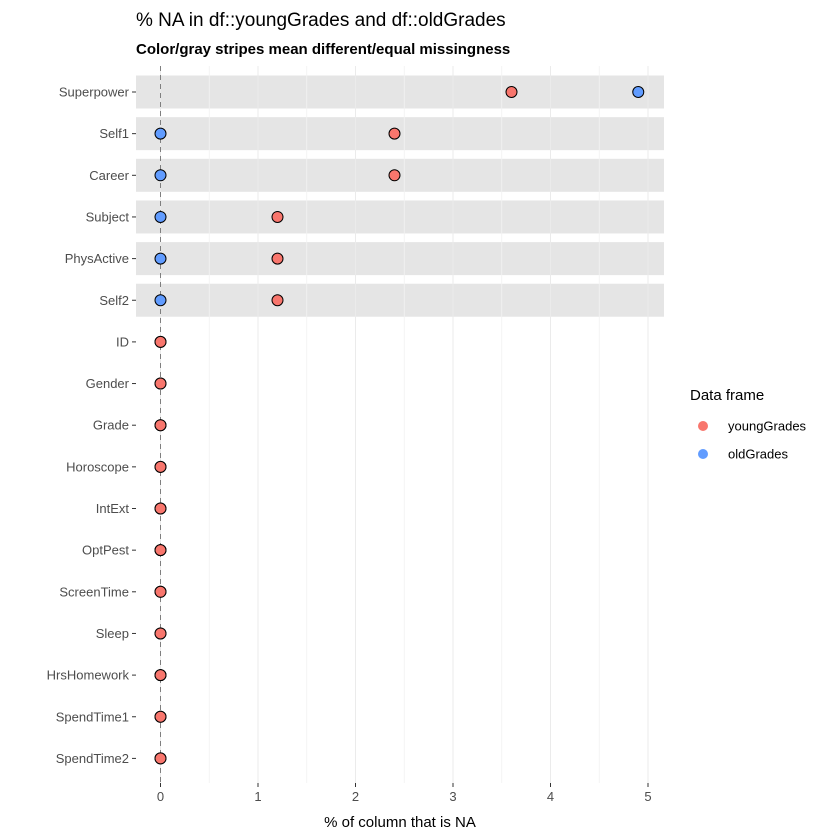  Describe the element at coordinates (160, 258) in the screenshot. I see `point-oldgrades-physactive` at that location.